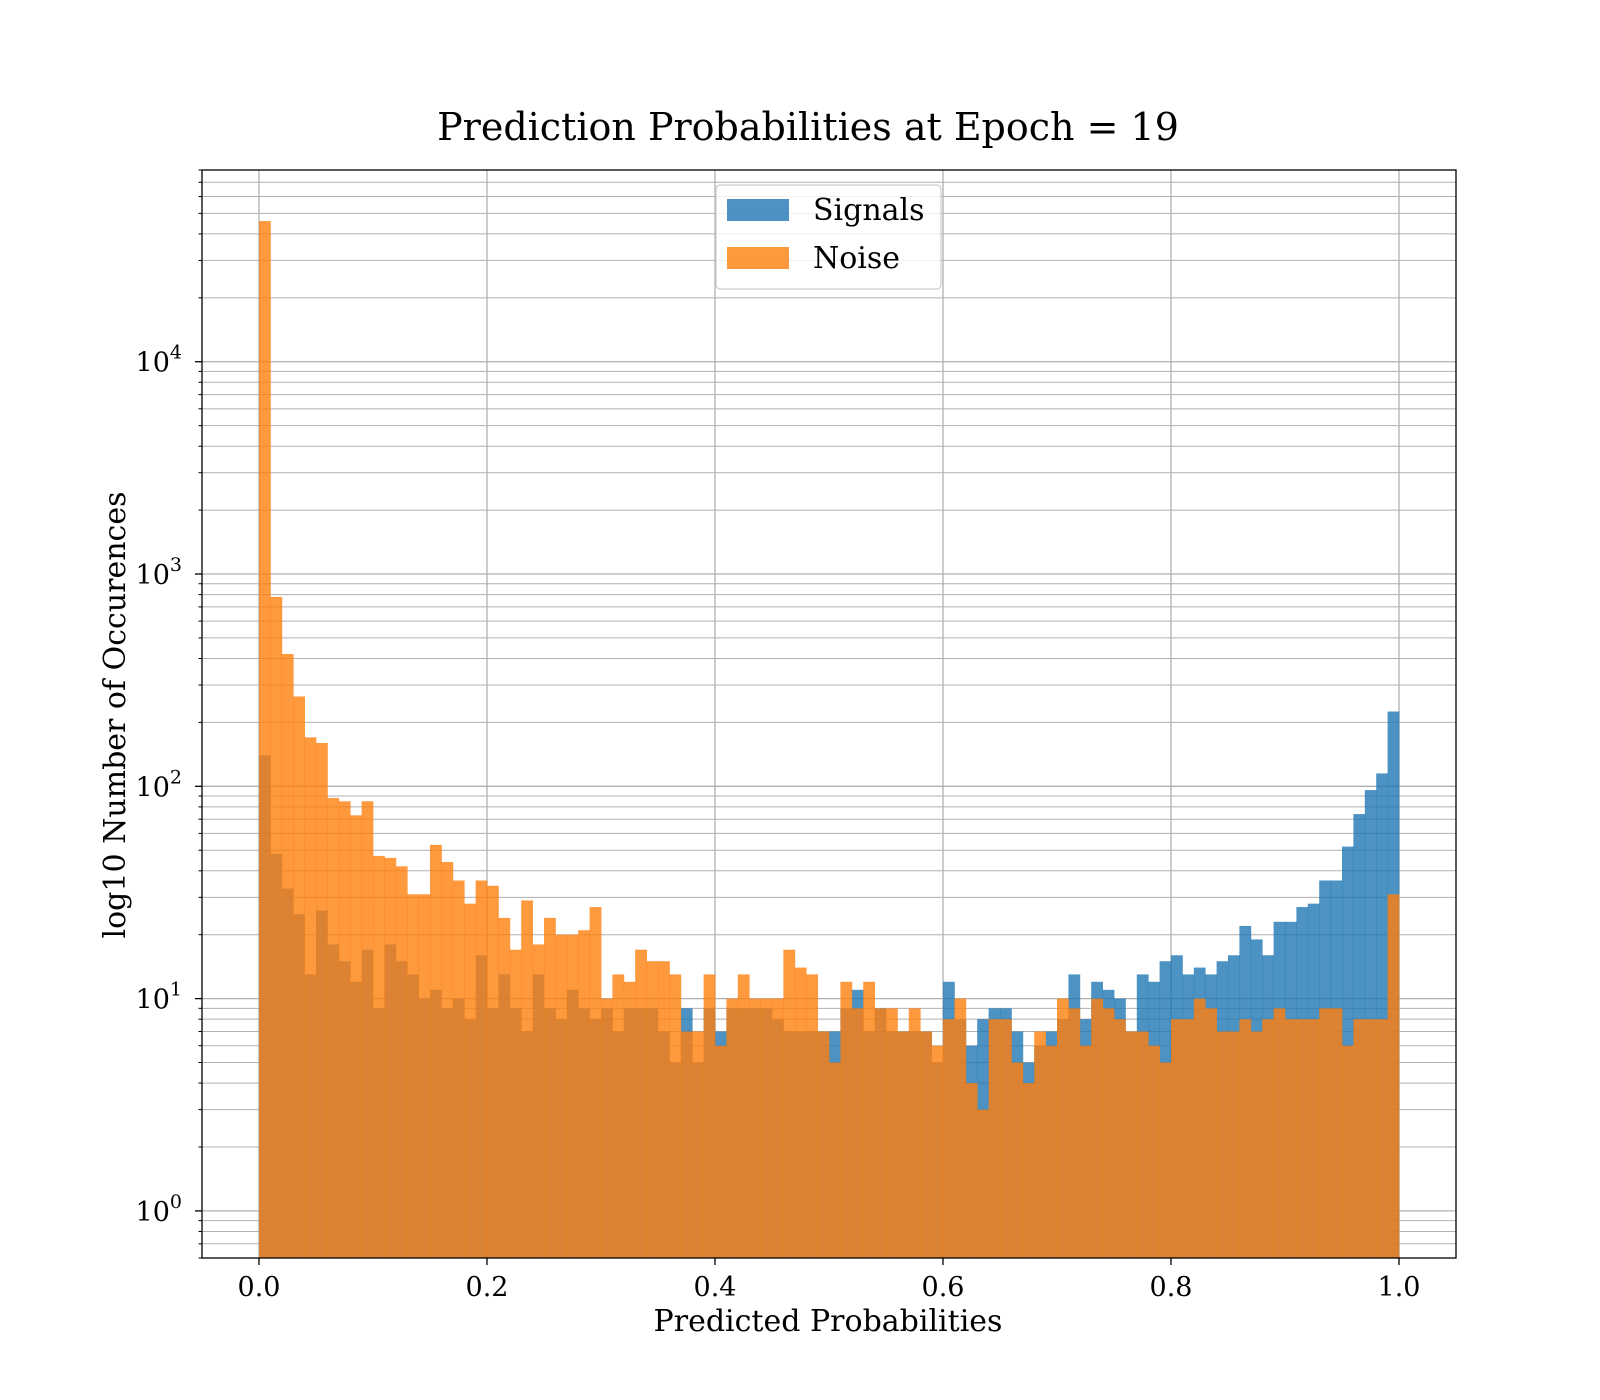 This screenshot has height=1400, width=1600. I want to click on y-tick-label: 10⁴, so click(159, 360).